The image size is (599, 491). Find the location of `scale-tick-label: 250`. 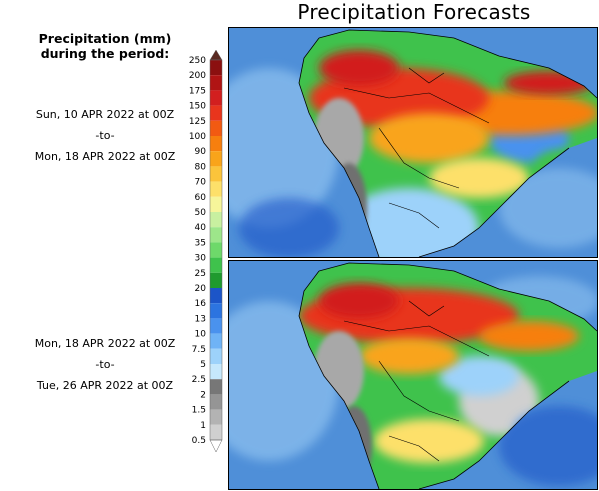

scale-tick-label: 250 is located at coordinates (197, 61).